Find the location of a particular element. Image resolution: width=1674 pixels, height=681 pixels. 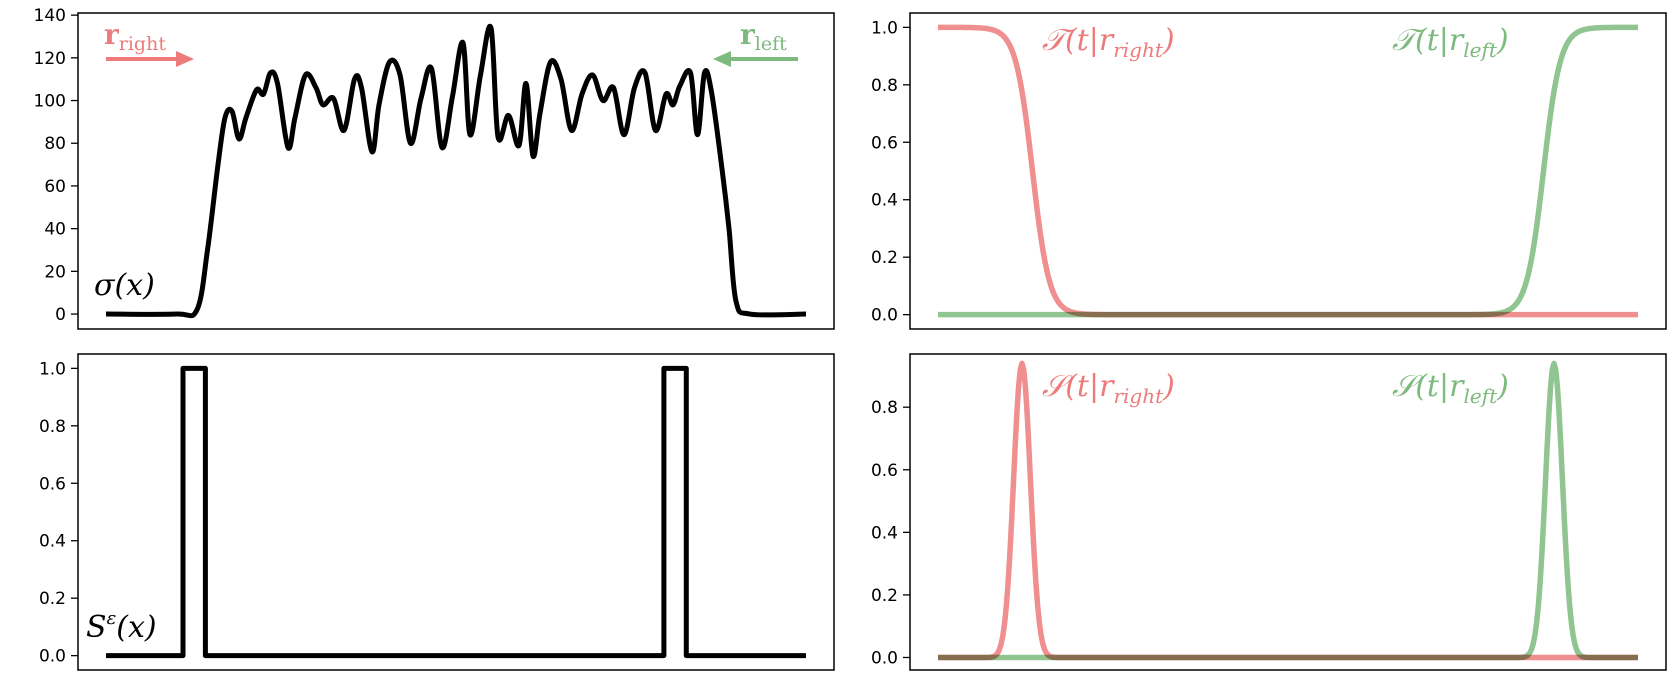

surface-annotation: Sε(x) is located at coordinates (121, 626).